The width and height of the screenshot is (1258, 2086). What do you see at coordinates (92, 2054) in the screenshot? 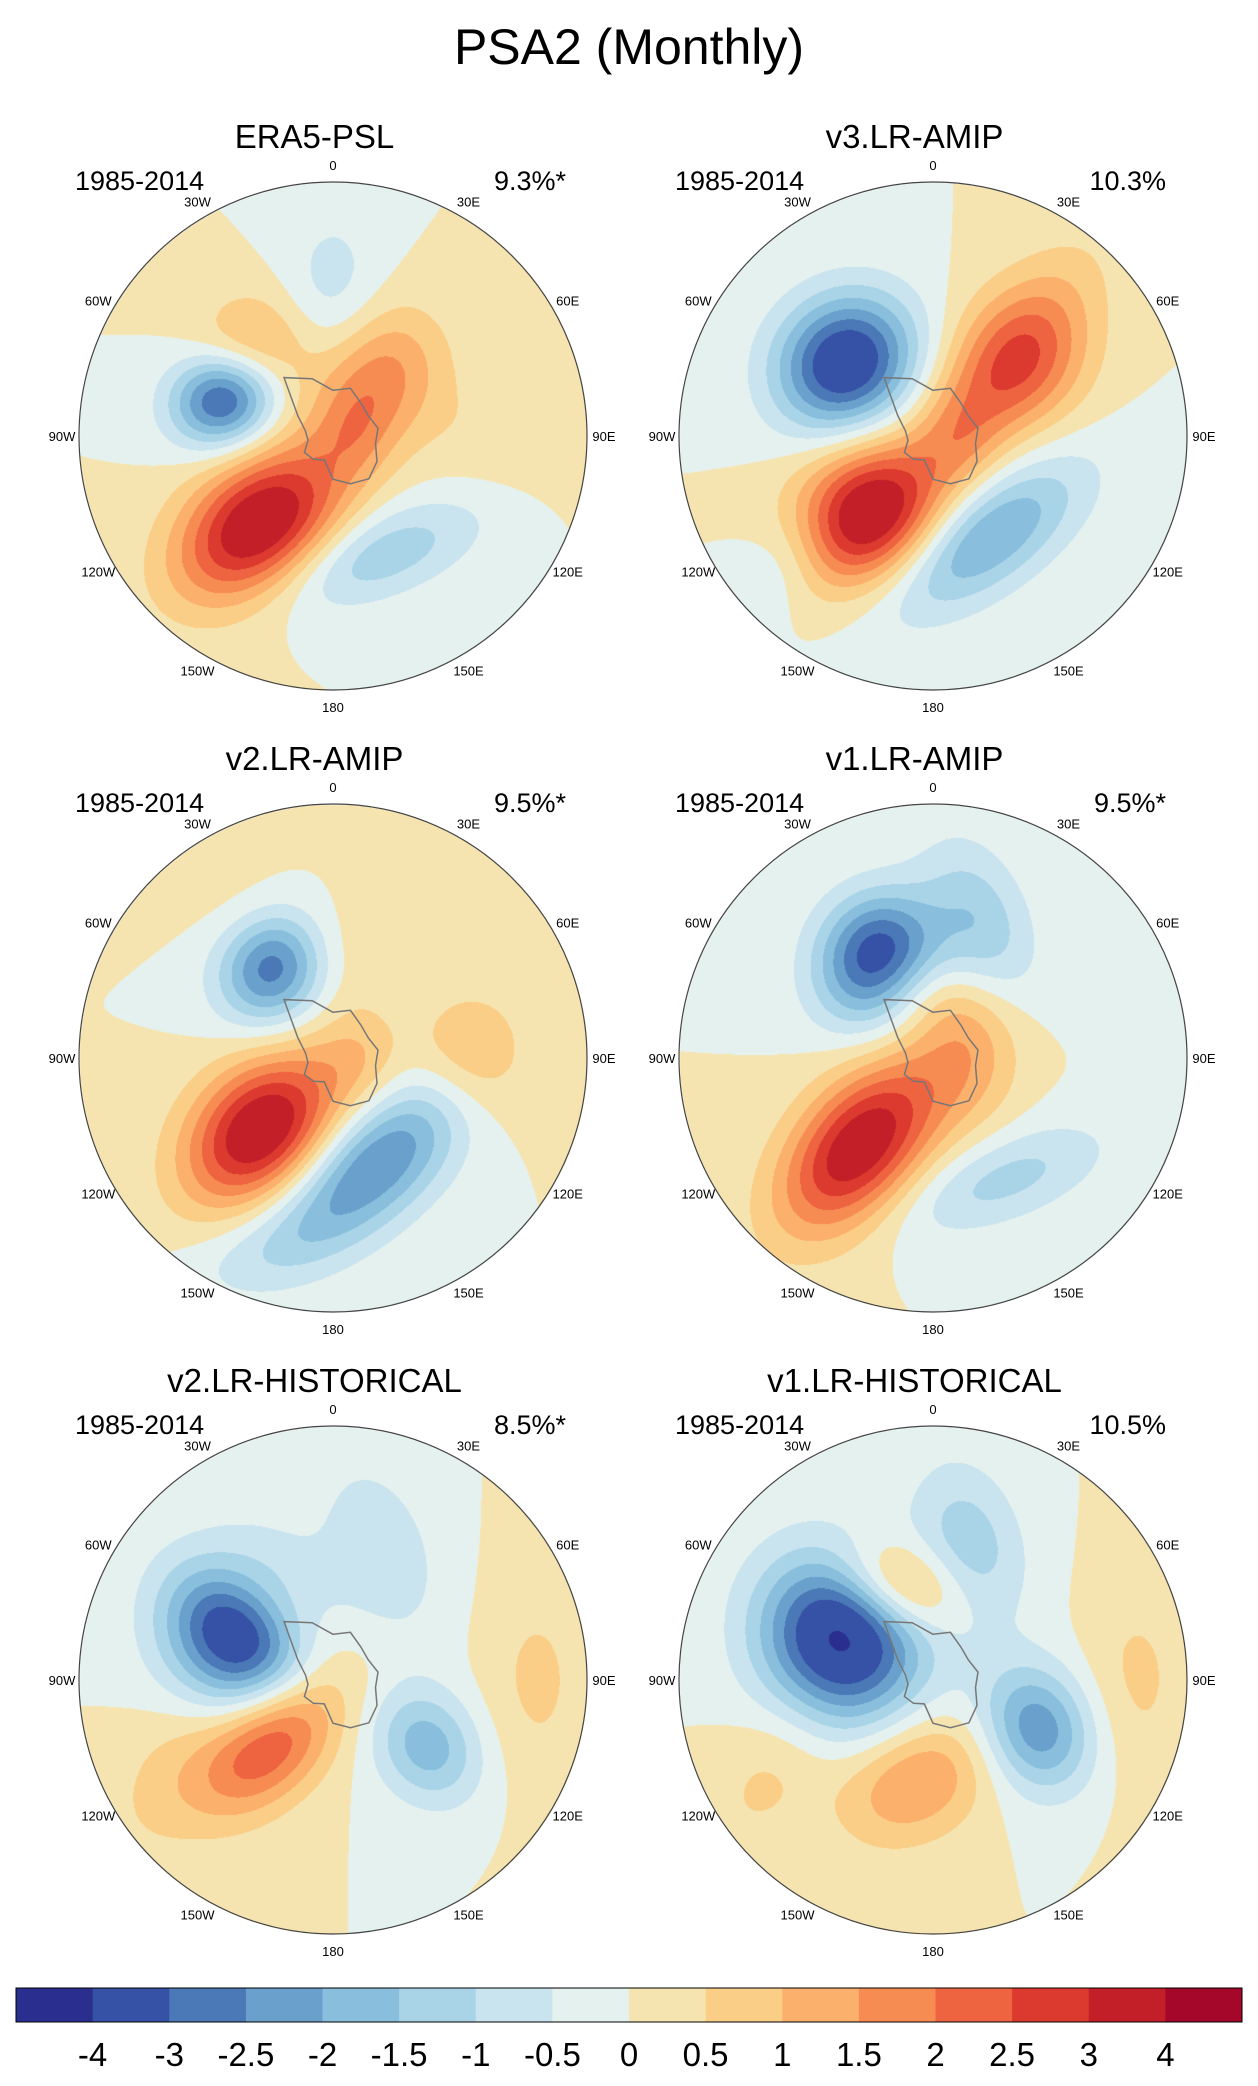
I see `colorbar-label: -4` at bounding box center [92, 2054].